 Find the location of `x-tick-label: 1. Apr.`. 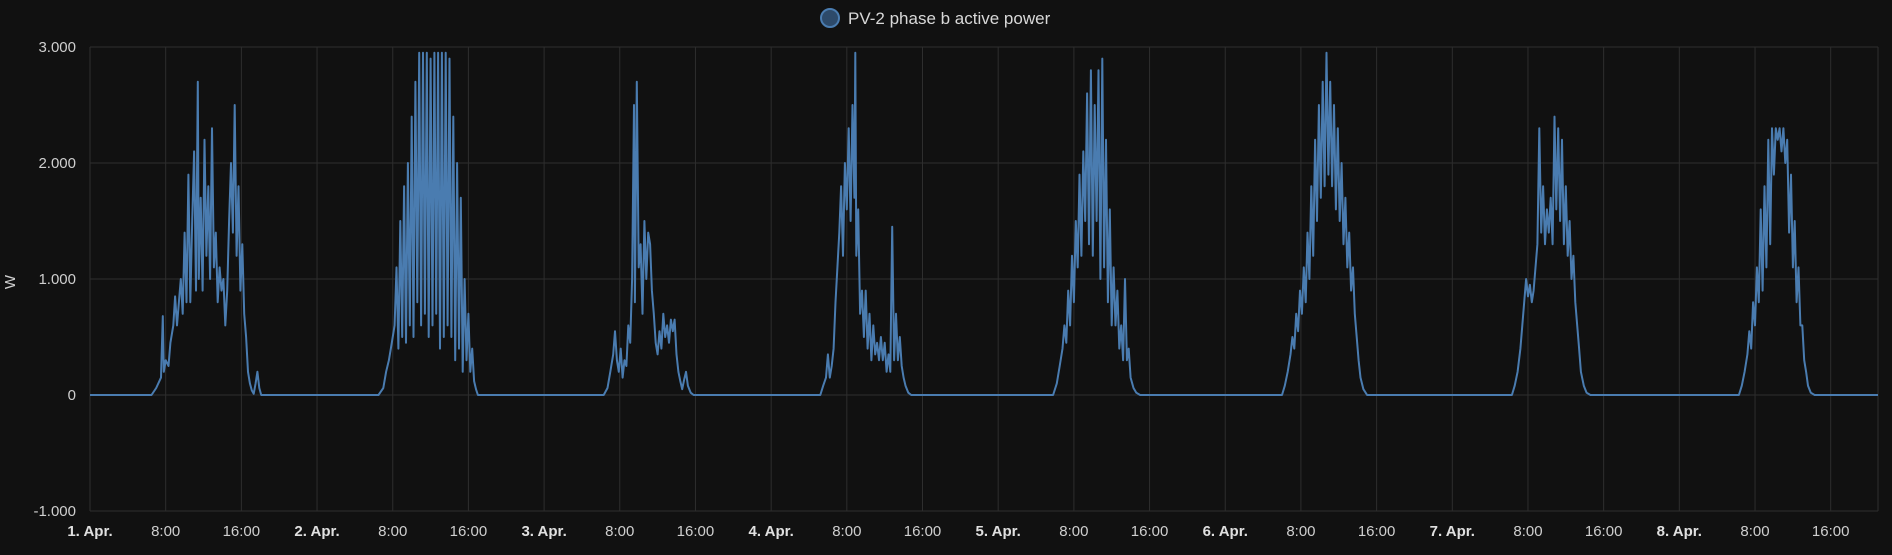

x-tick-label: 1. Apr. is located at coordinates (89, 531).